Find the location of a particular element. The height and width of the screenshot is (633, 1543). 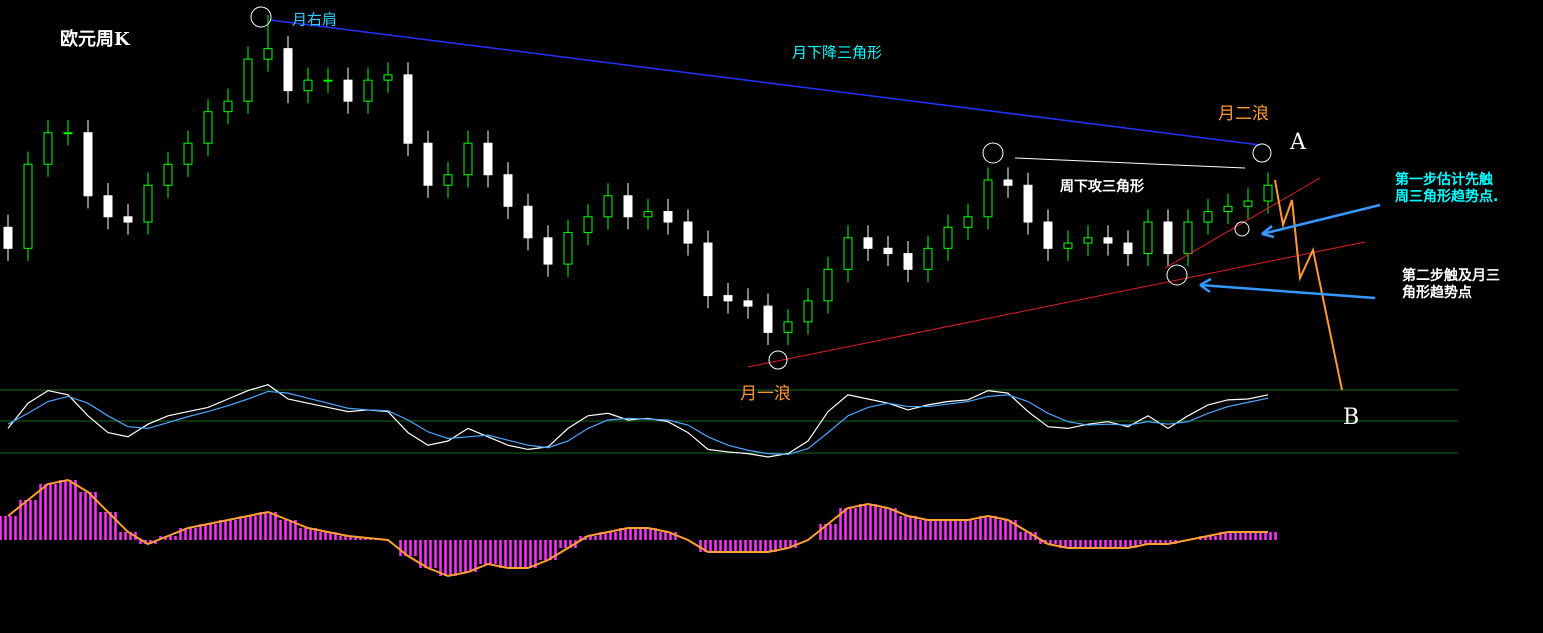

macd-line is located at coordinates (637, 528).